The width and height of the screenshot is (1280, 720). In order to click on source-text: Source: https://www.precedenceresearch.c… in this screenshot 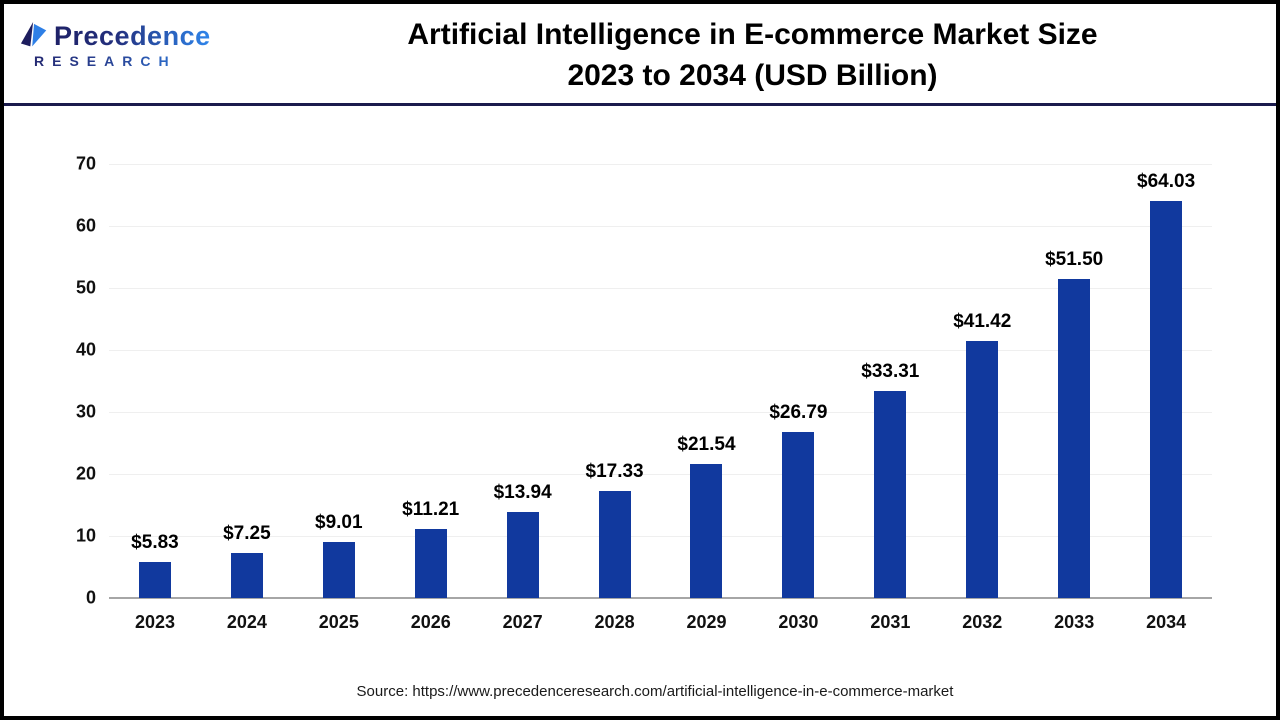, I will do `click(655, 691)`.